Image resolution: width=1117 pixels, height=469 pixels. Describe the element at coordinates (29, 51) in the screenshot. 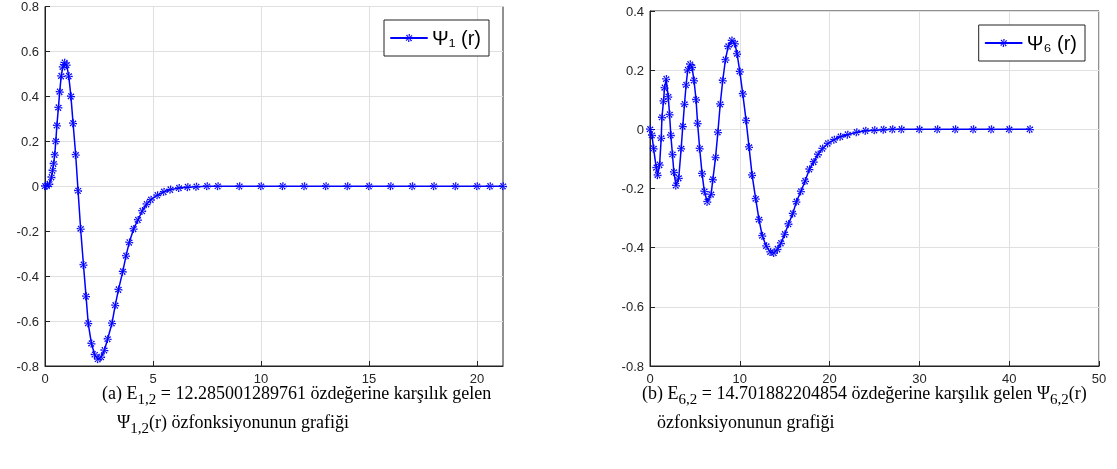

I see `y-tick-label: 0.6` at that location.